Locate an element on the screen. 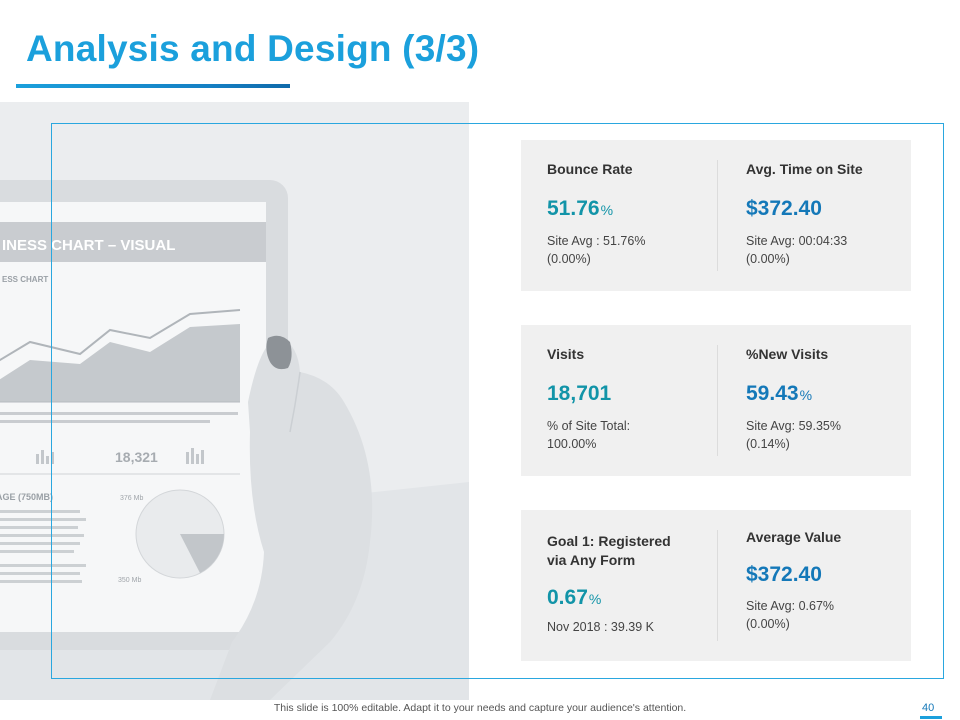 The image size is (960, 720). screen-big-number: 18,321 is located at coordinates (136, 457).